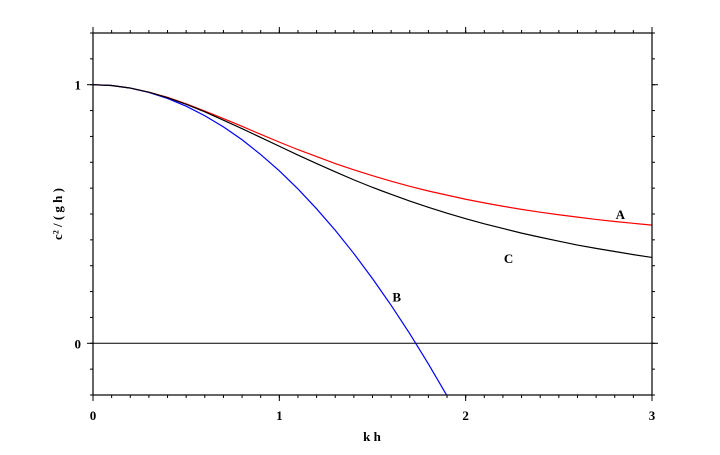 The width and height of the screenshot is (720, 455). Describe the element at coordinates (78, 85) in the screenshot. I see `y-tick-label: 1` at that location.